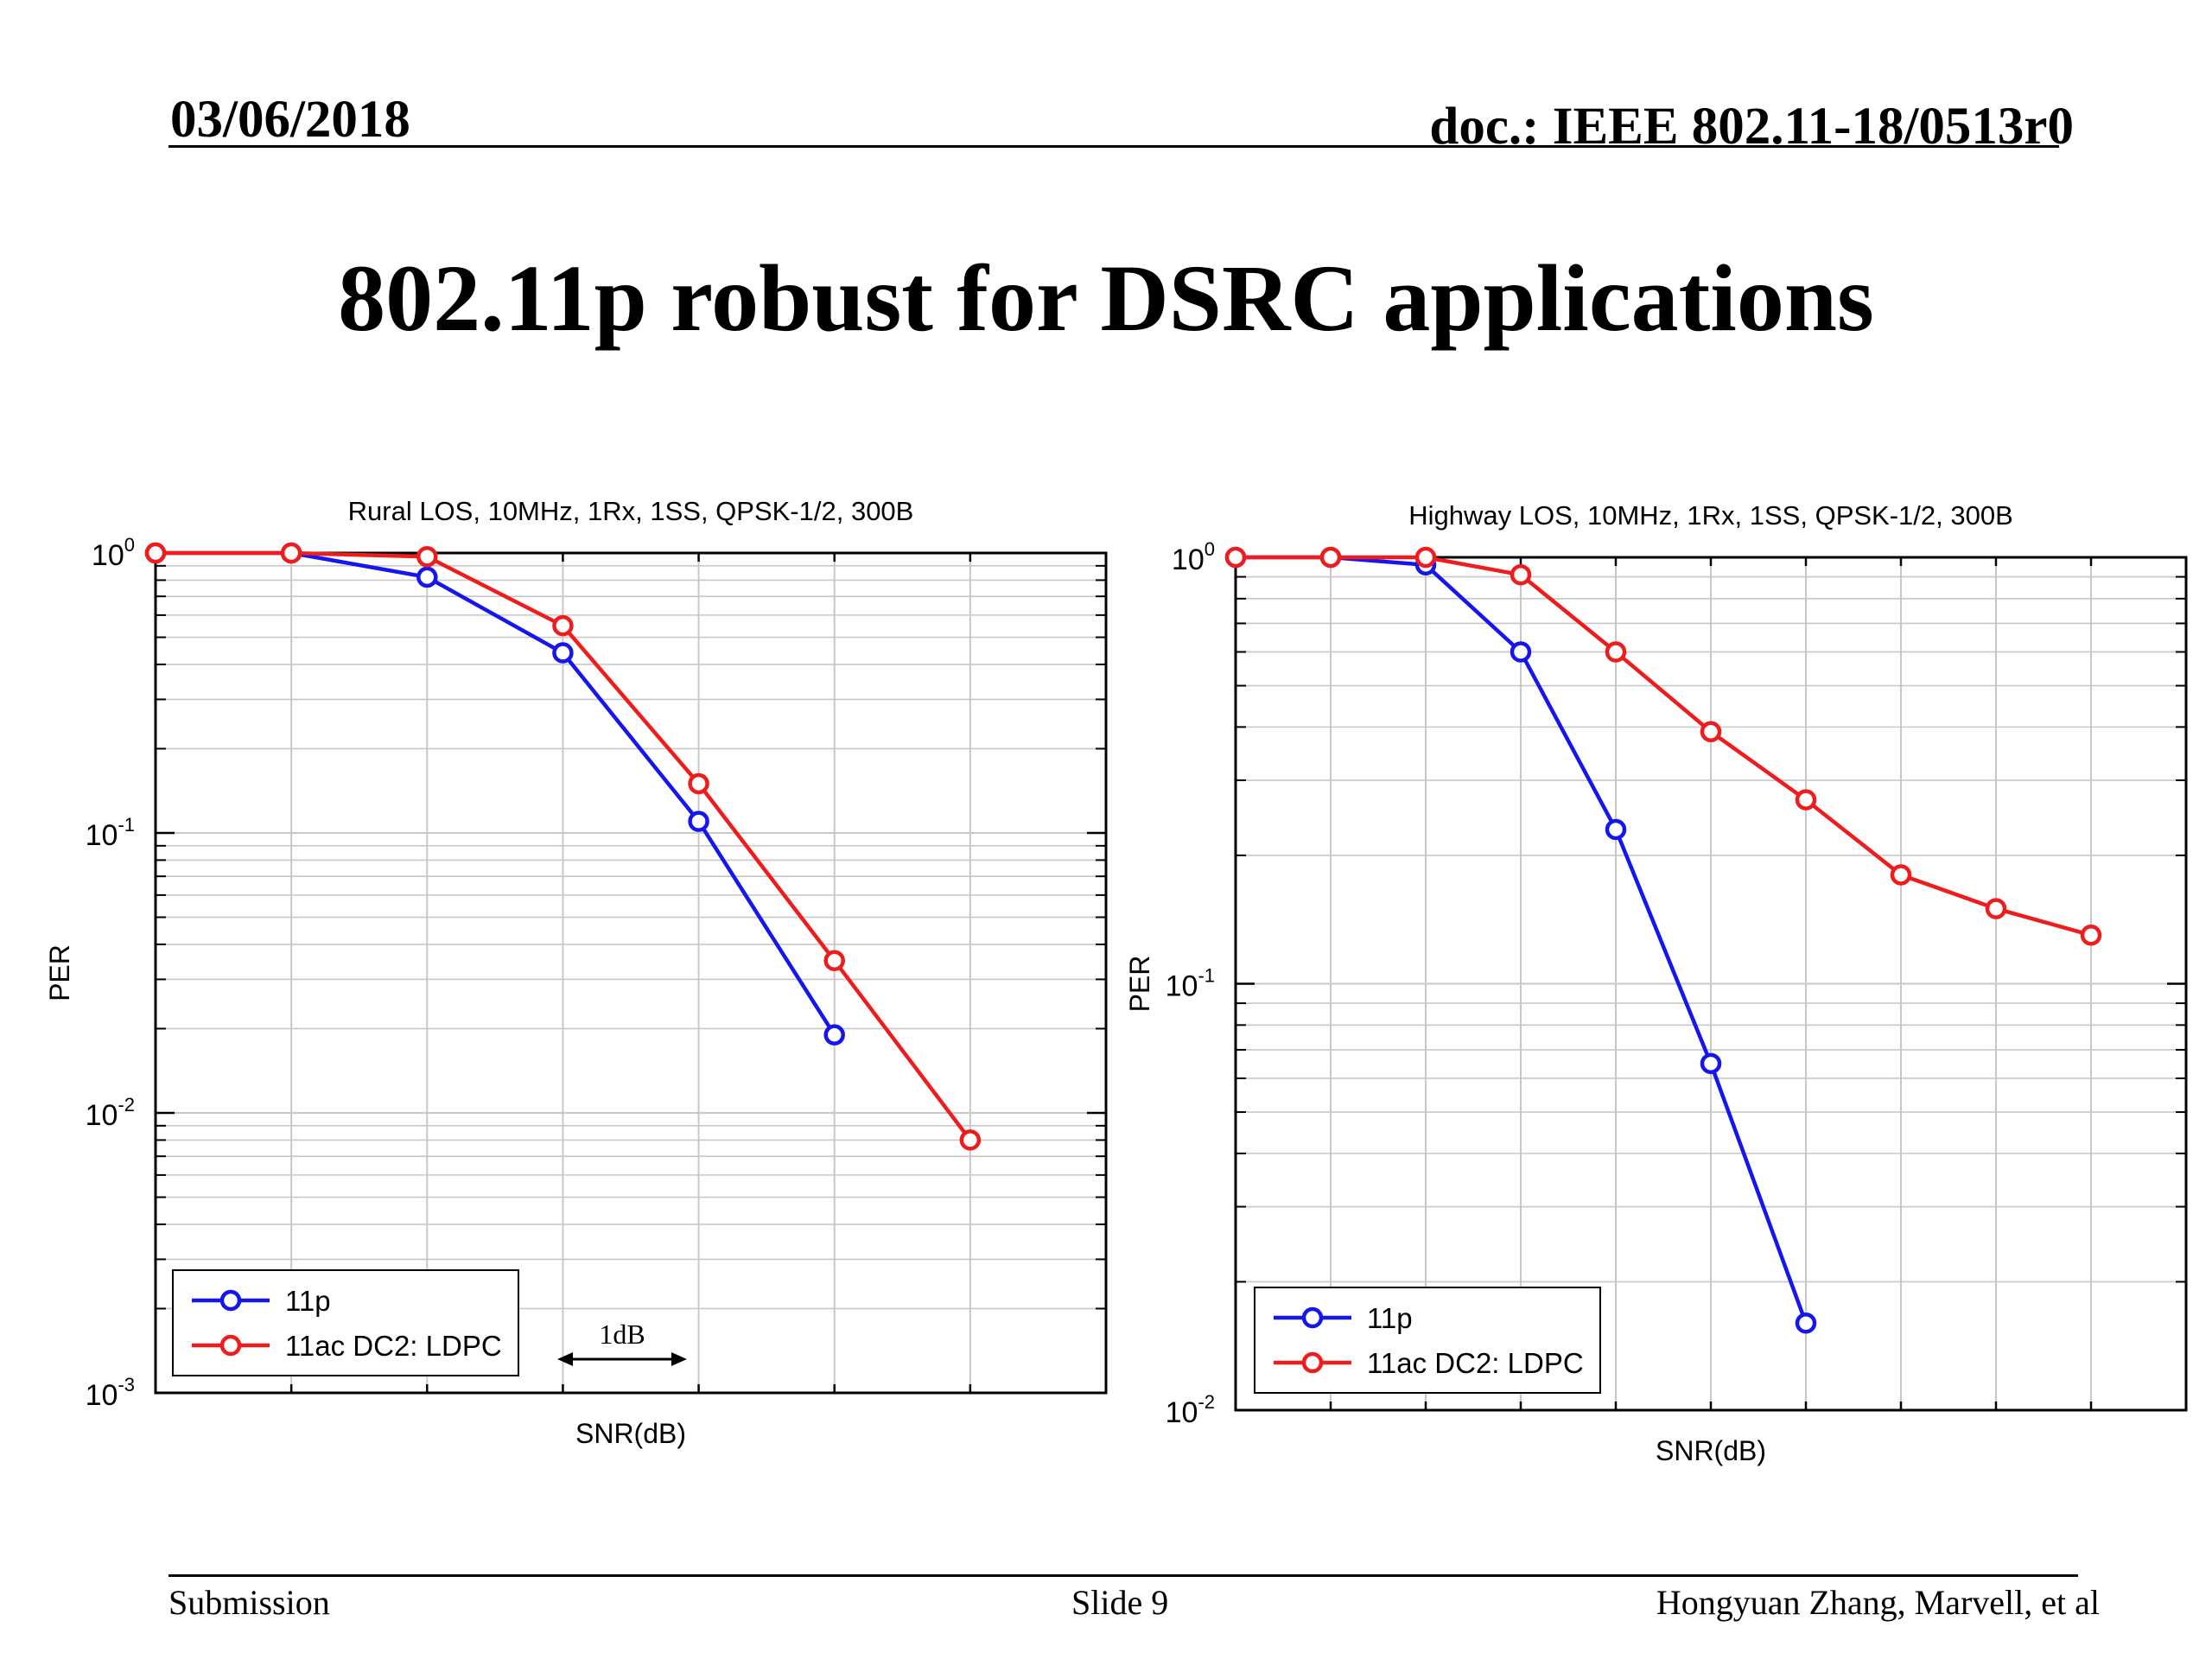  I want to click on slide-title: 802.11p robust for DSRC applications, so click(1106, 298).